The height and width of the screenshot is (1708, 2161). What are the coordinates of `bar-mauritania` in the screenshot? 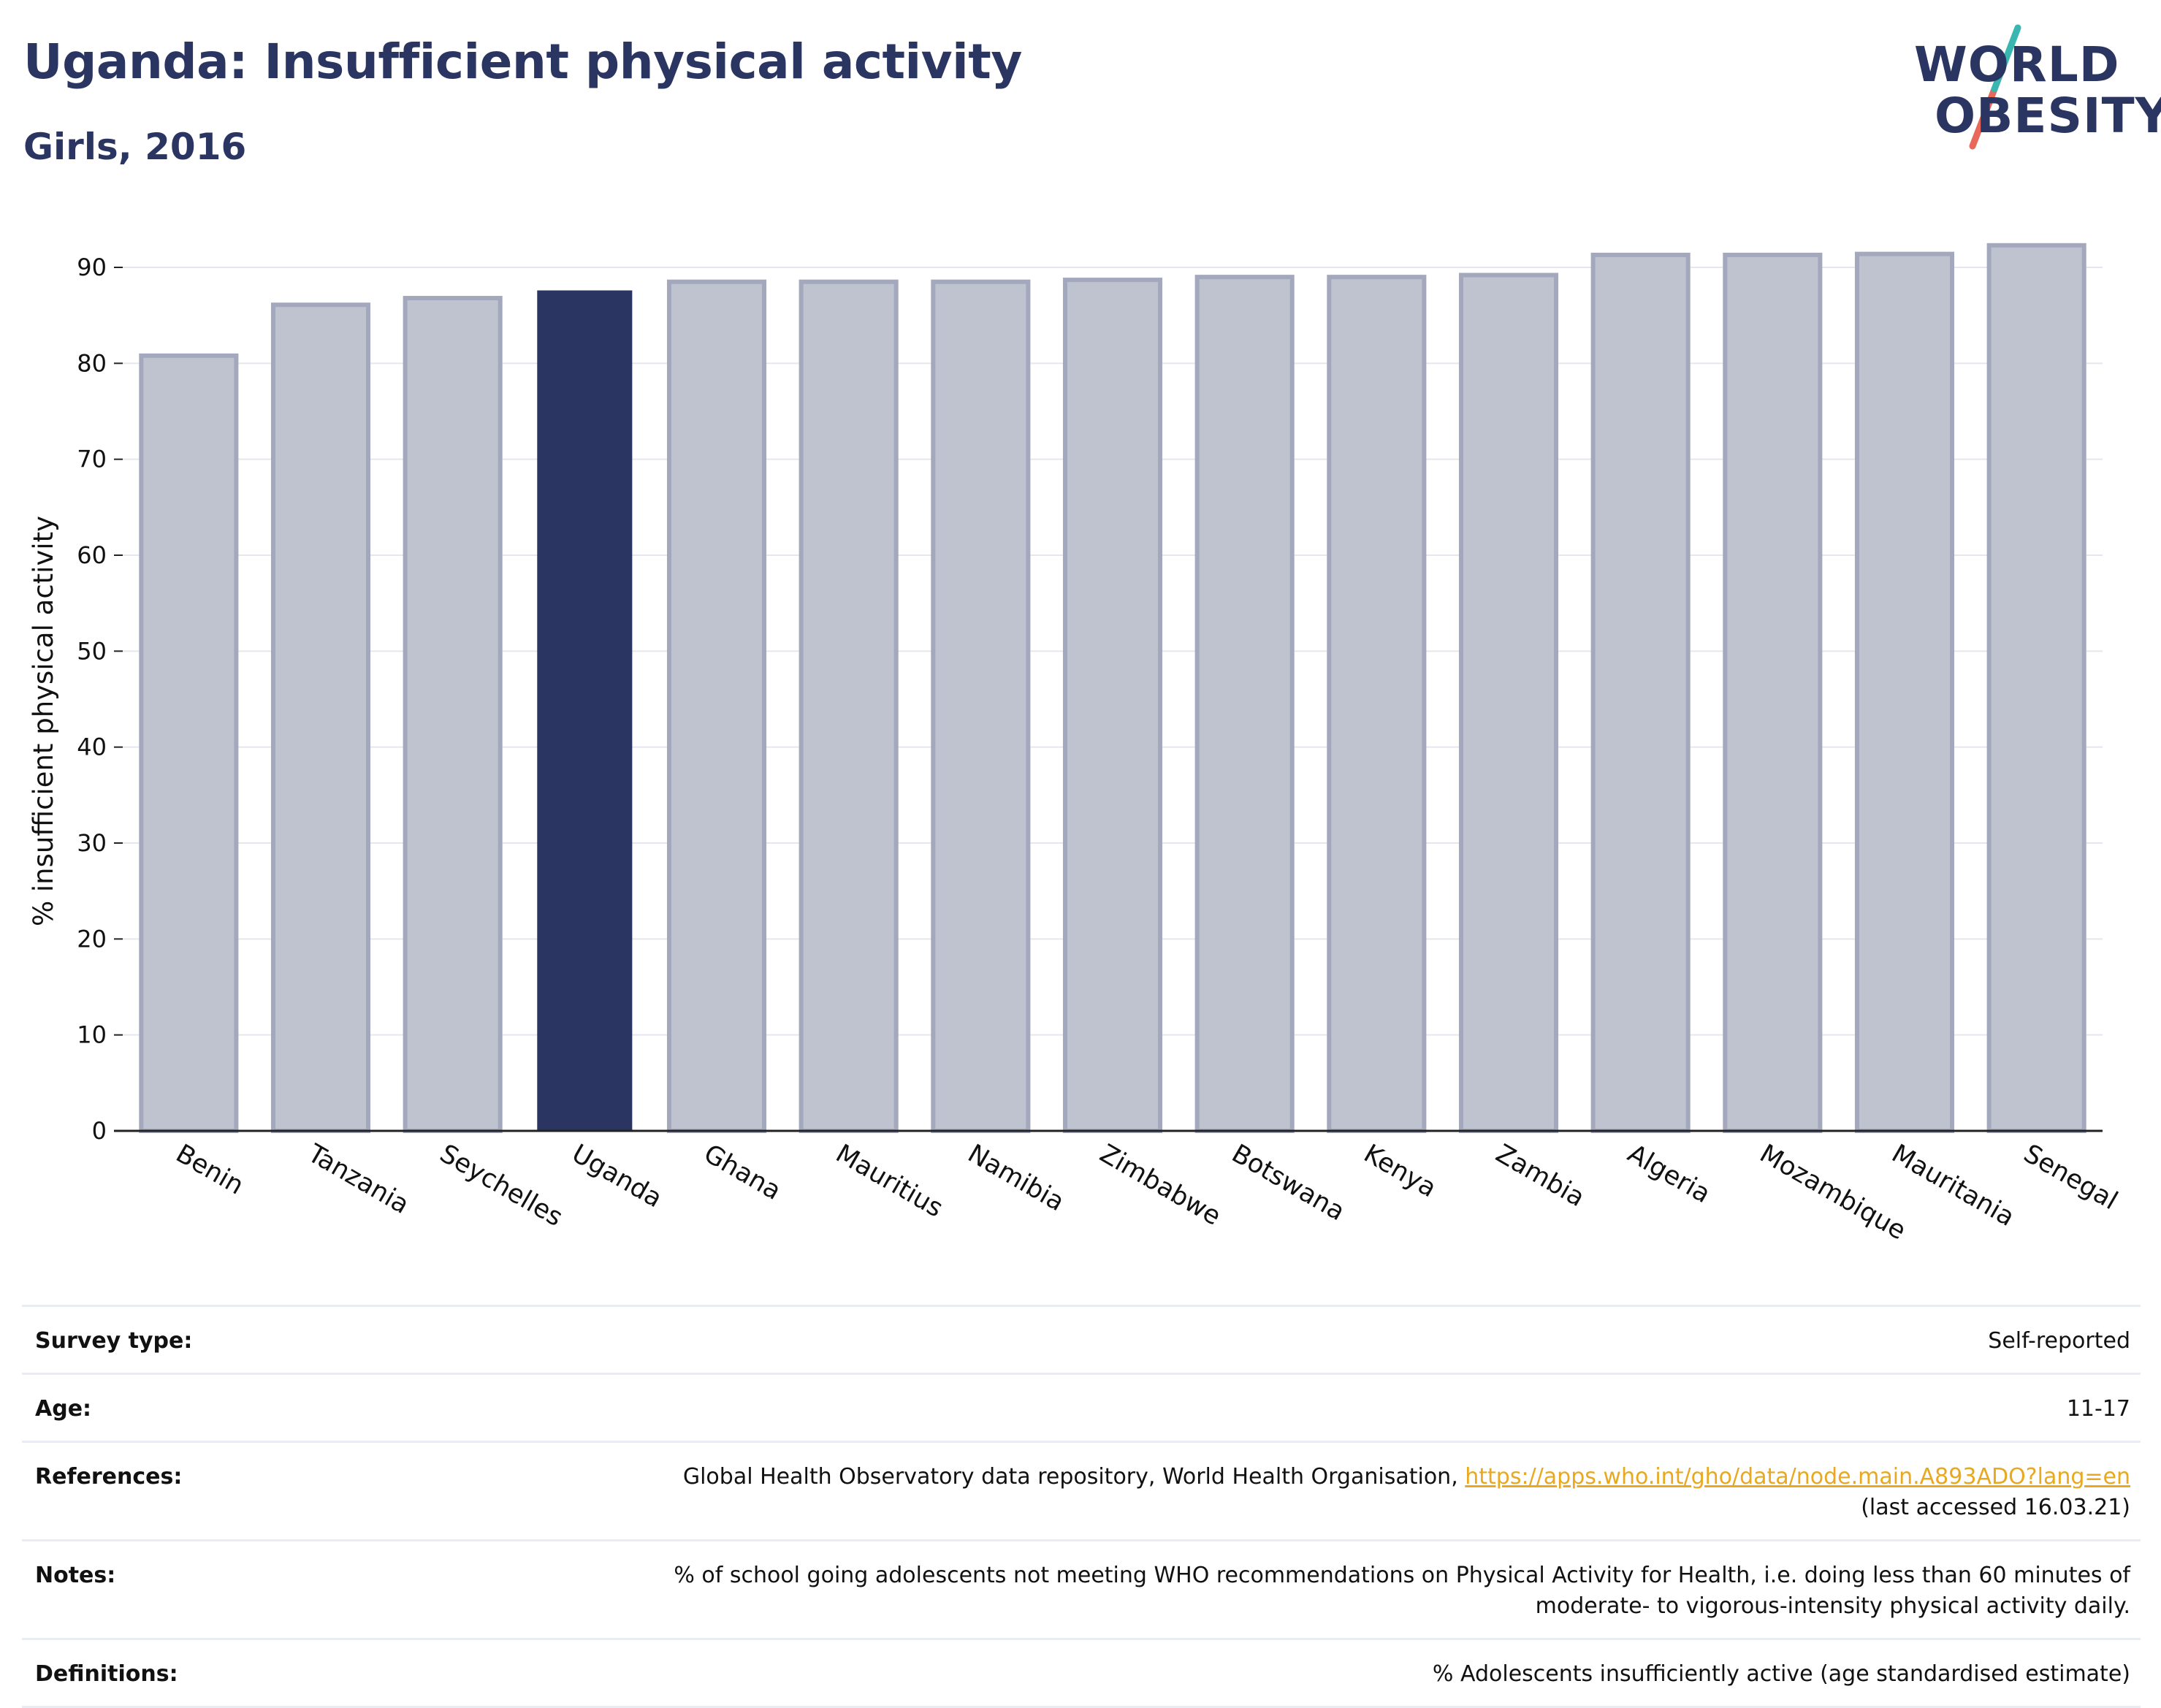 It's located at (1904, 692).